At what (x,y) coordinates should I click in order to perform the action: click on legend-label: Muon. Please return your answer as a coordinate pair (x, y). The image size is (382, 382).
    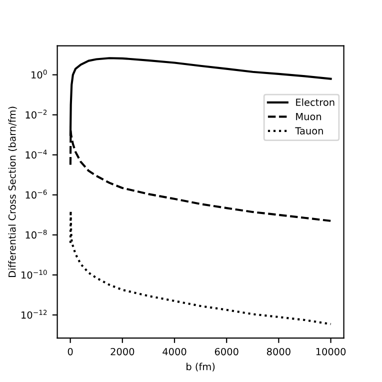
    Looking at the image, I should click on (309, 116).